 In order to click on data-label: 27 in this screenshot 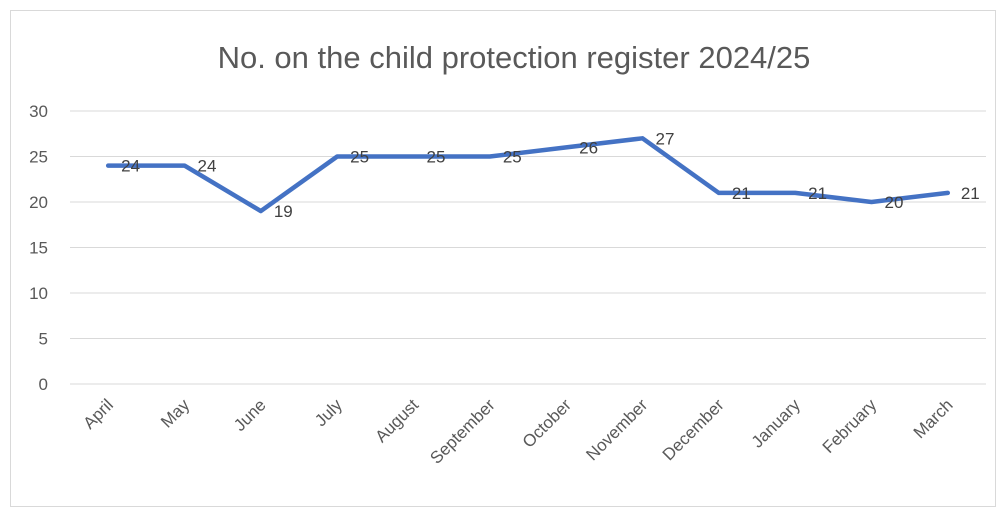, I will do `click(665, 138)`.